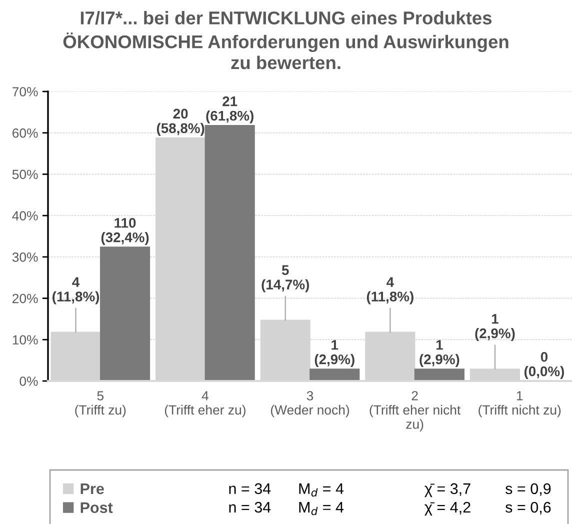 This screenshot has width=572, height=524. What do you see at coordinates (125, 232) in the screenshot?
I see `data-label: 110 (32,4%)` at bounding box center [125, 232].